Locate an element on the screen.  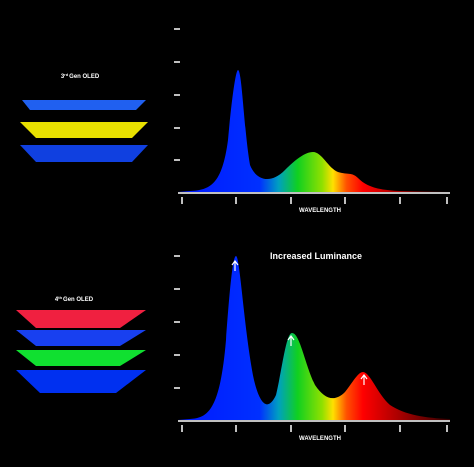
label-suffix: rd is located at coordinates (66, 74).